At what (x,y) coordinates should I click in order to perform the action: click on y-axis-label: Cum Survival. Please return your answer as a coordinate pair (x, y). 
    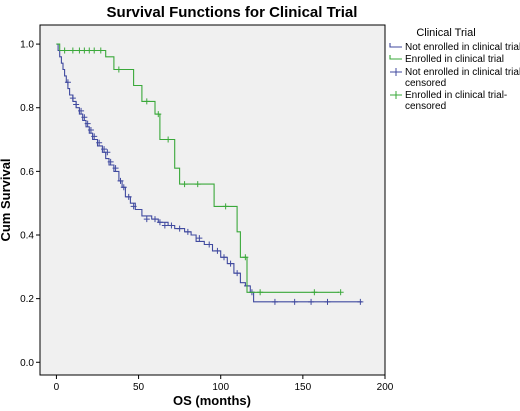
    Looking at the image, I should click on (6, 199).